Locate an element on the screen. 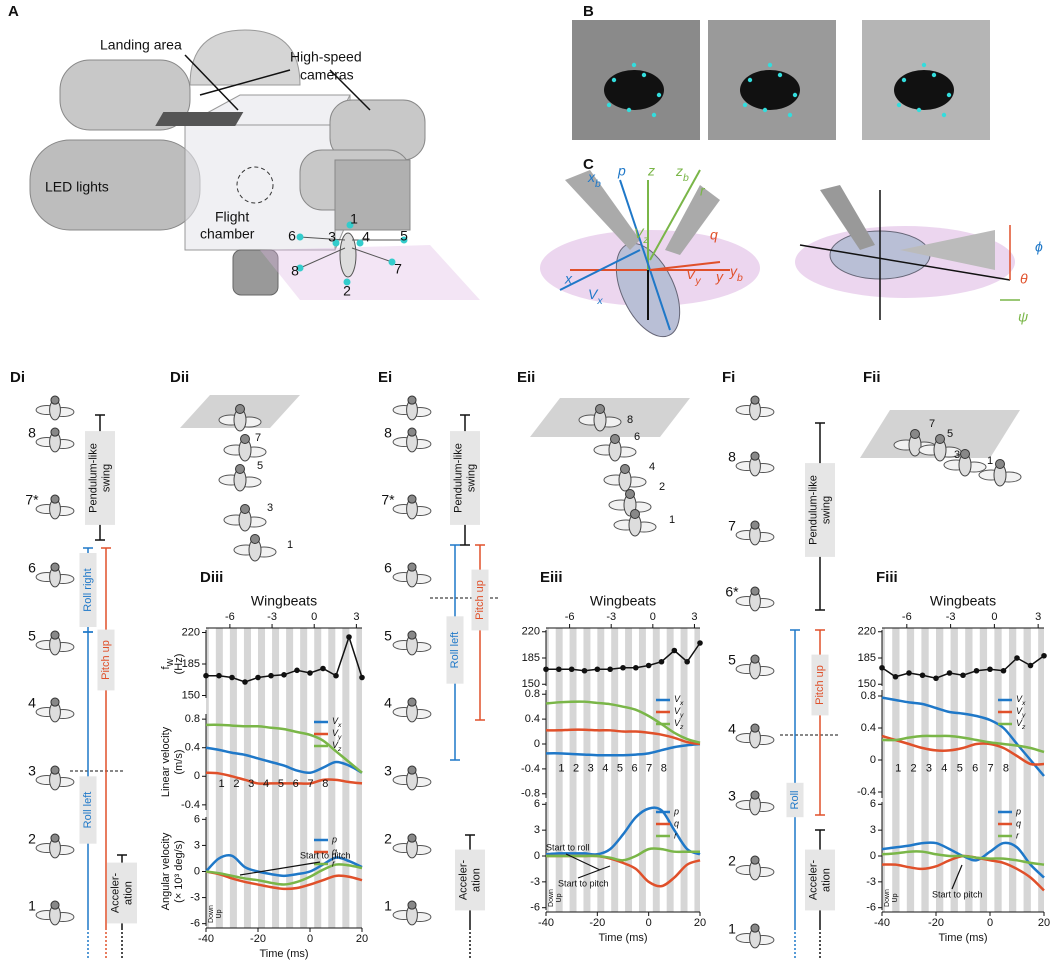 Image resolution: width=1050 pixels, height=961 pixels. bar-label: Roll left is located at coordinates (88, 810).